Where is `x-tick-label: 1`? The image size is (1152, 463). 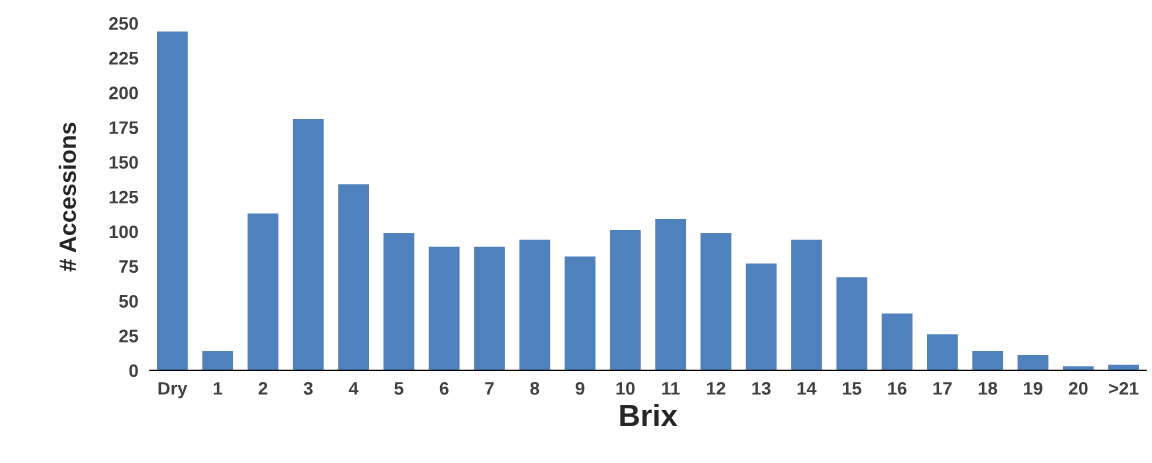 x-tick-label: 1 is located at coordinates (218, 388).